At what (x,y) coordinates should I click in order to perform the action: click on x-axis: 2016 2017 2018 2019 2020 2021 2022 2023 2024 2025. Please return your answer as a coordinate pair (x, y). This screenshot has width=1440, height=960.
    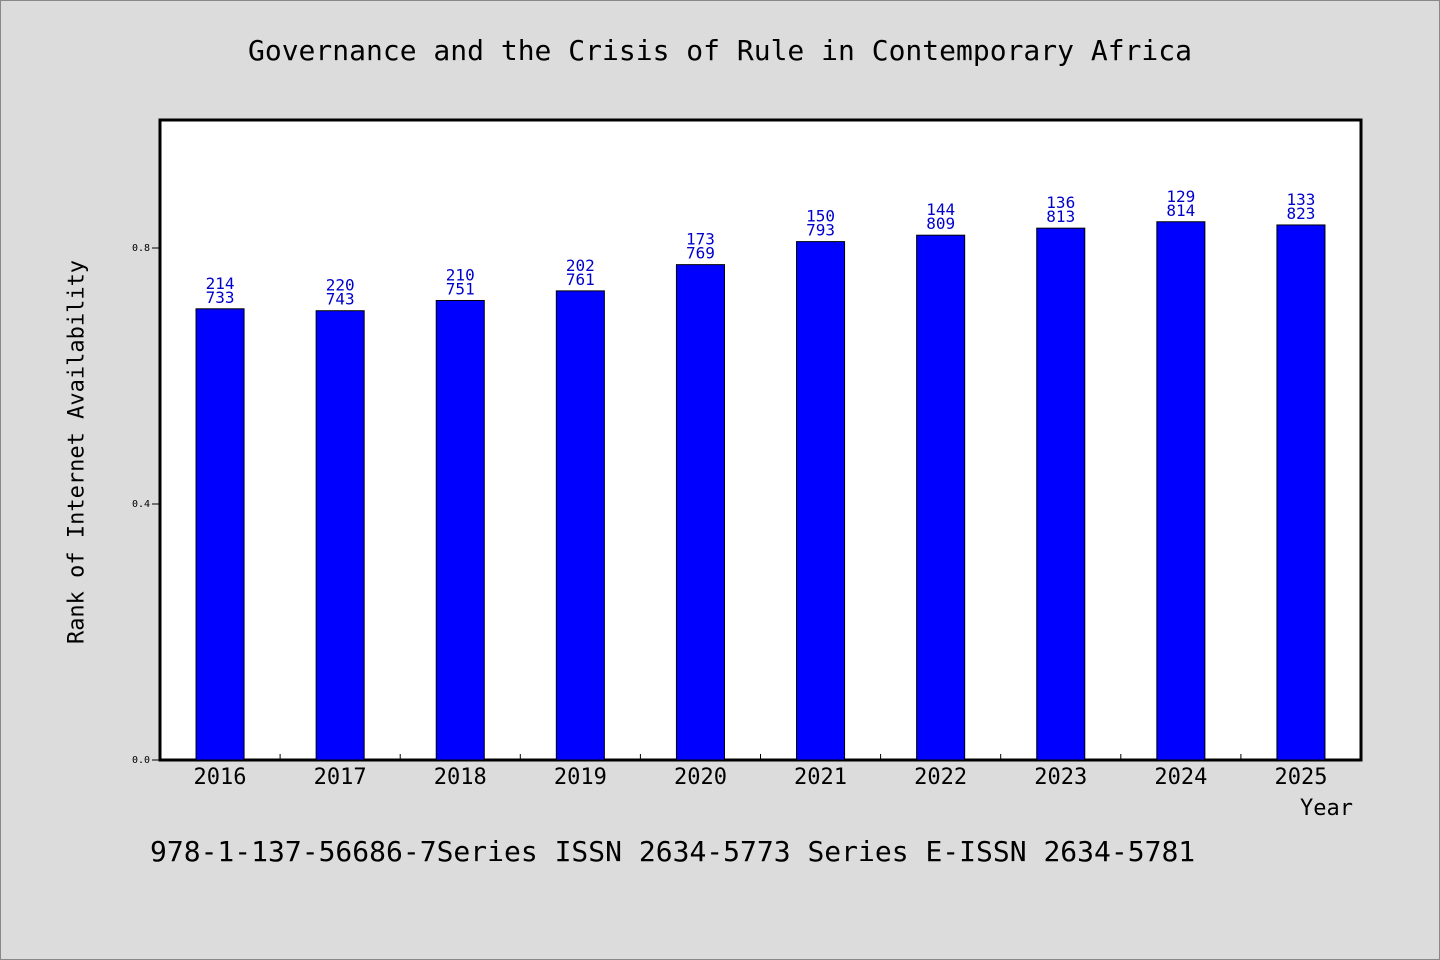
    Looking at the image, I should click on (760, 772).